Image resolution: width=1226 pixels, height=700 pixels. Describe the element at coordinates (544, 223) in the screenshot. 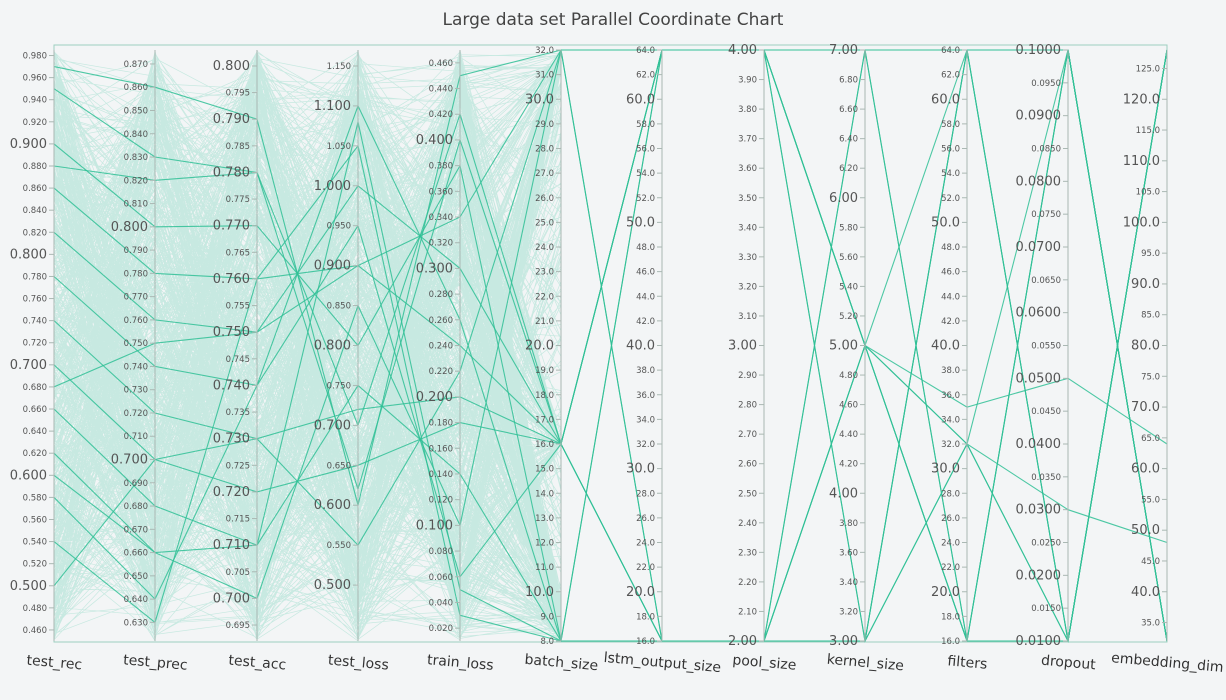

I see `tick-label: 25.0` at that location.